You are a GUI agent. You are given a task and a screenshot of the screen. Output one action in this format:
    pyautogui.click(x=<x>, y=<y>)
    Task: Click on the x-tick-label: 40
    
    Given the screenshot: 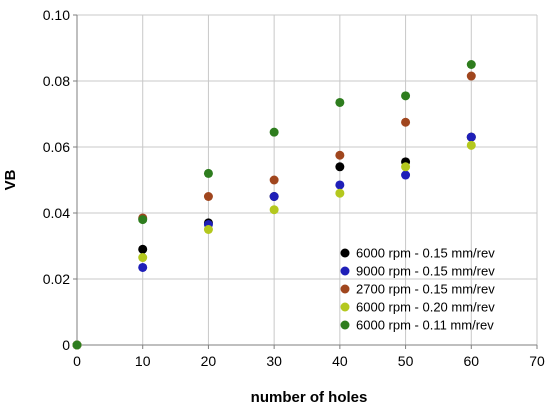 What is the action you would take?
    pyautogui.click(x=340, y=361)
    